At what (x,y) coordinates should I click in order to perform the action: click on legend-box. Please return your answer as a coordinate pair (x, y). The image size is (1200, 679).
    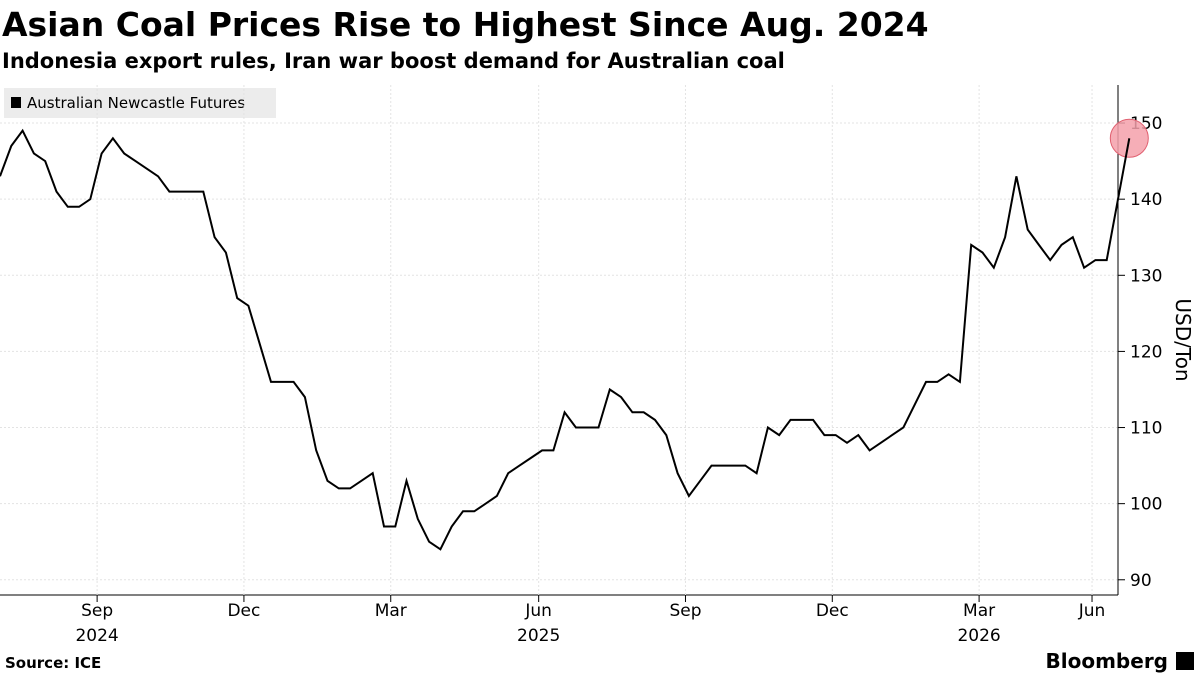
    Looking at the image, I should click on (140, 103).